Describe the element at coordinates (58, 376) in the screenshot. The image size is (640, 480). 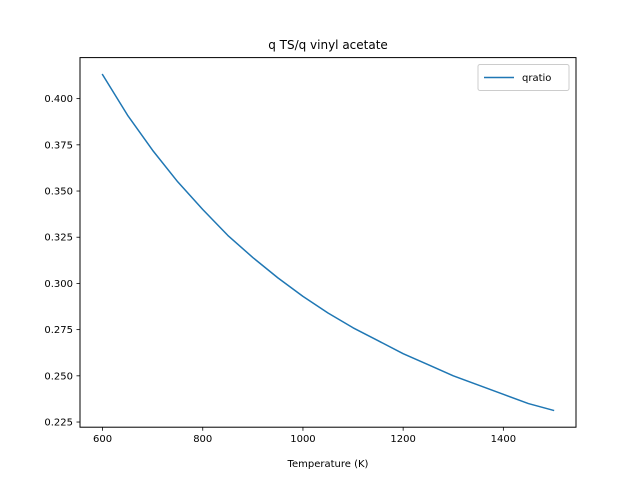
I see `y-tick-label: 0.250` at that location.